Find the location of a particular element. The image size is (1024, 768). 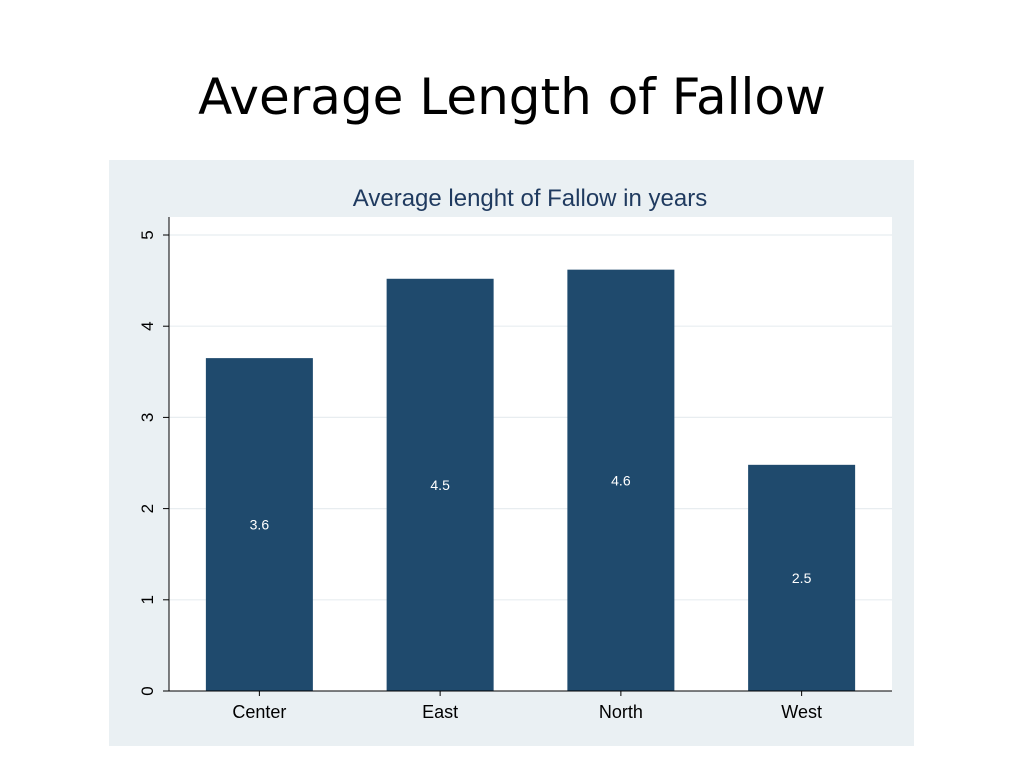

data-label-center: 3.6 is located at coordinates (260, 525).